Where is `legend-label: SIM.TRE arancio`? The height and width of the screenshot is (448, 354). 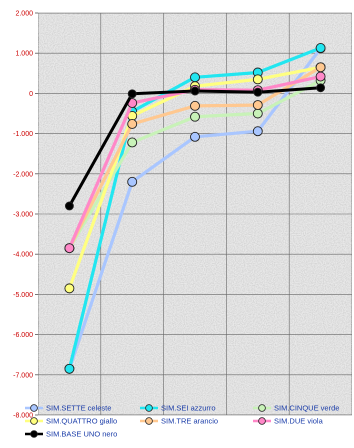 legend-label: SIM.TRE arancio is located at coordinates (189, 421).